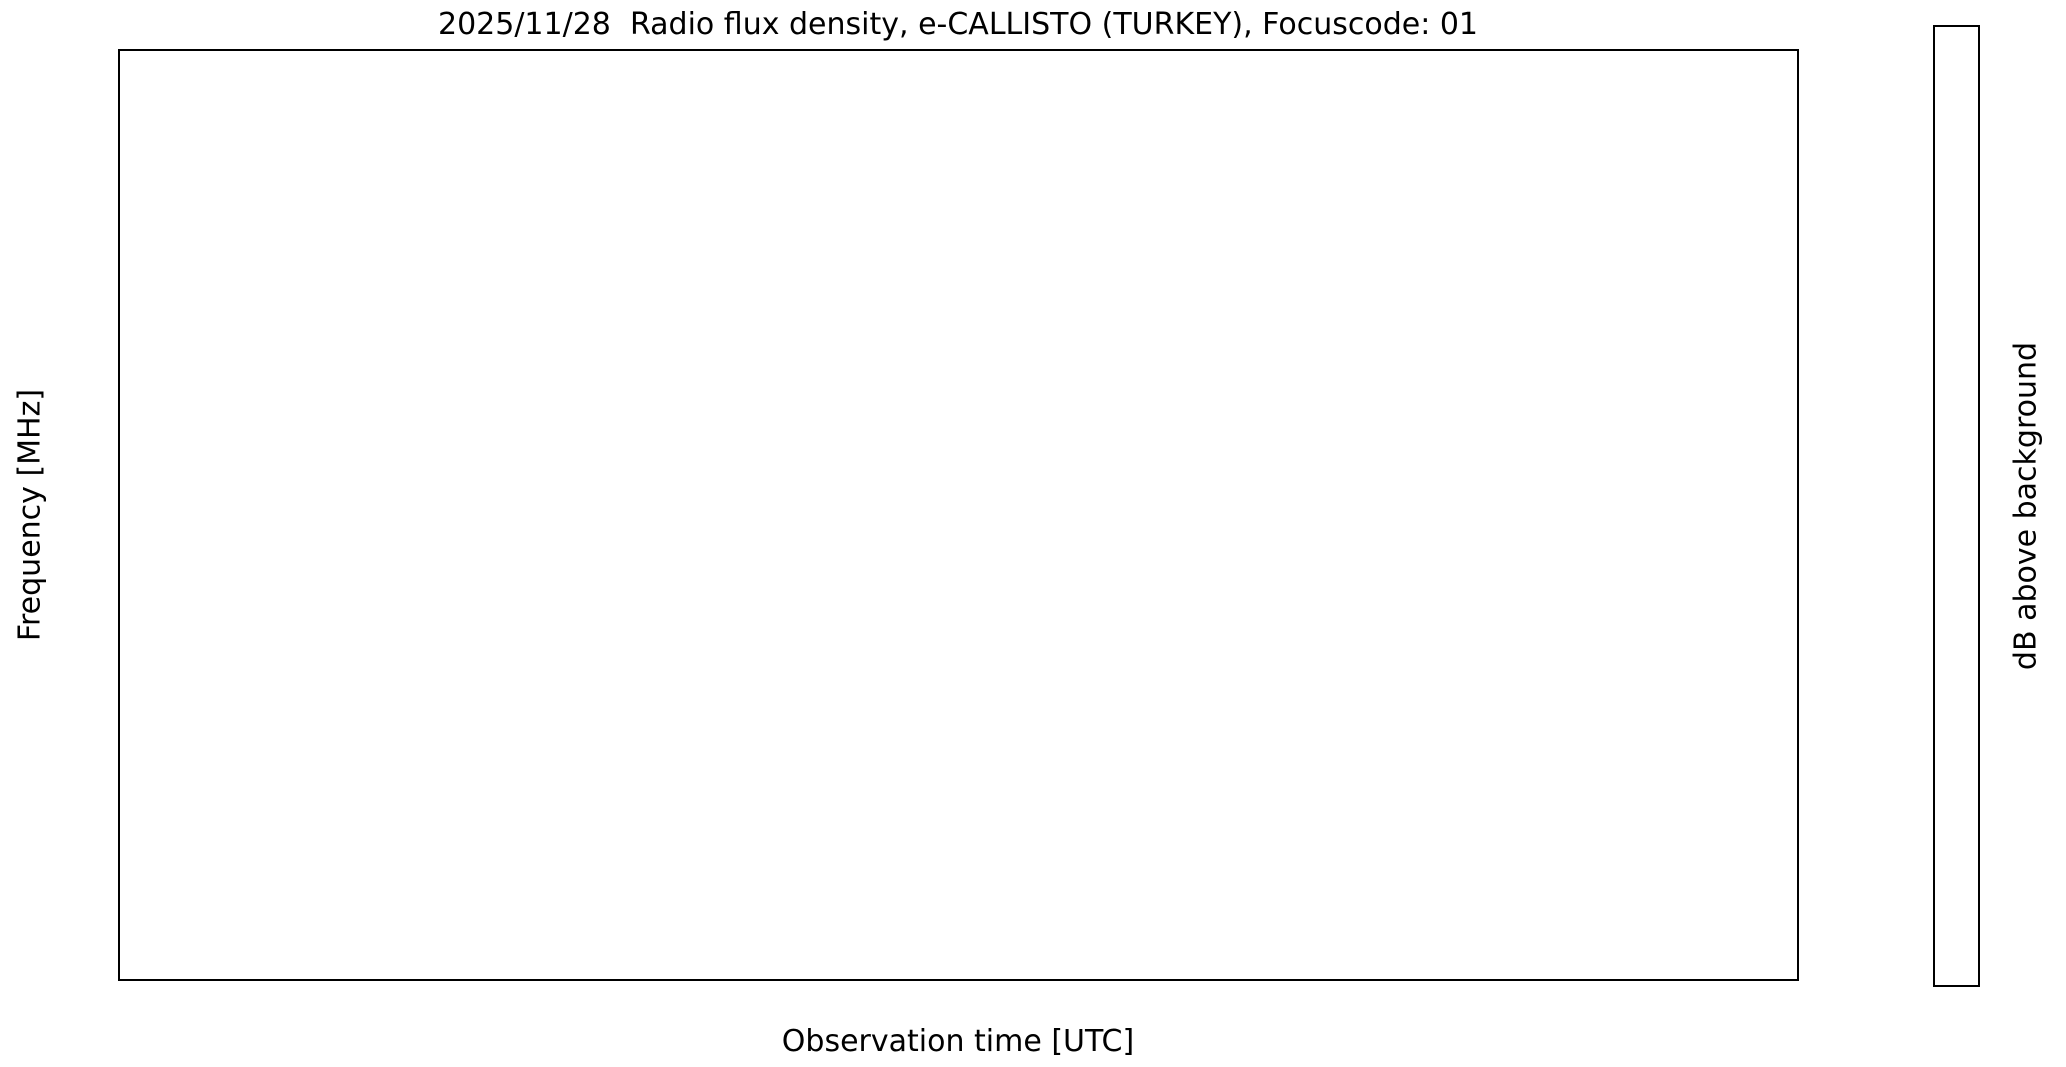 The image size is (2066, 1067). I want to click on y-axis-label: Frequency [MHz], so click(30, 515).